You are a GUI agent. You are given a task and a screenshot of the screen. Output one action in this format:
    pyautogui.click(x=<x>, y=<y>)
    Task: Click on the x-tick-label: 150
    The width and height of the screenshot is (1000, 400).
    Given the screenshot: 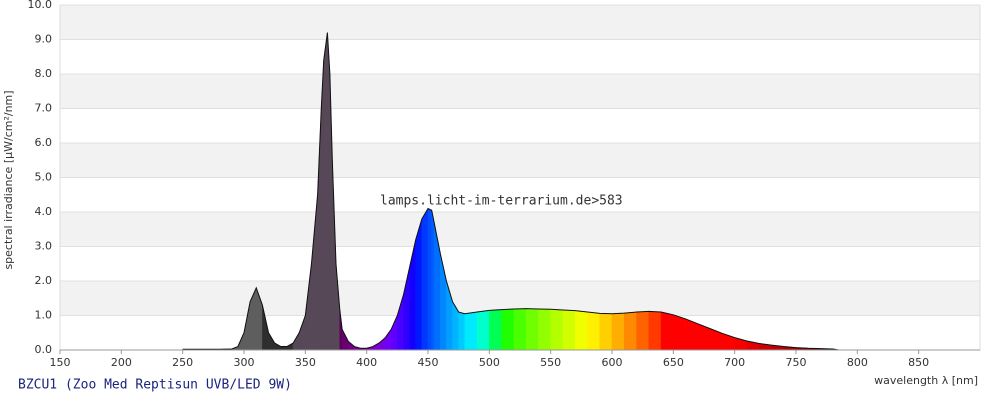 What is the action you would take?
    pyautogui.click(x=60, y=362)
    